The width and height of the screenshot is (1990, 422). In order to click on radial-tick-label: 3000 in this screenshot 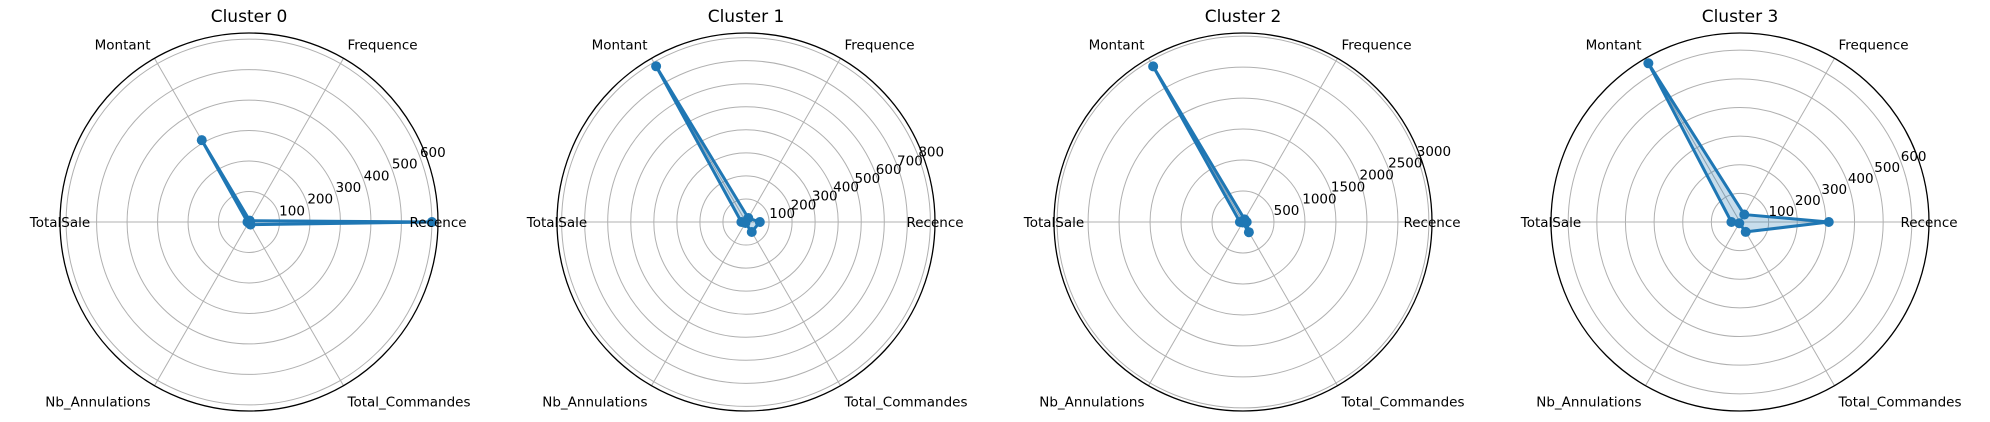, I will do `click(1434, 152)`.